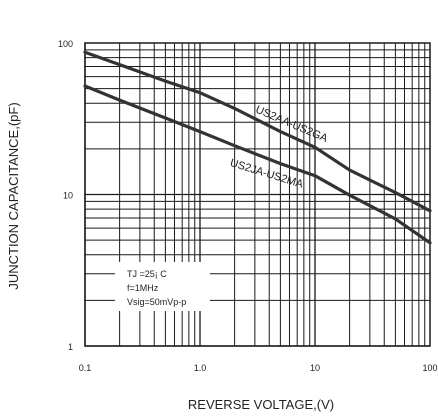 The height and width of the screenshot is (420, 438). What do you see at coordinates (70, 347) in the screenshot?
I see `y-tick-label: 1` at bounding box center [70, 347].